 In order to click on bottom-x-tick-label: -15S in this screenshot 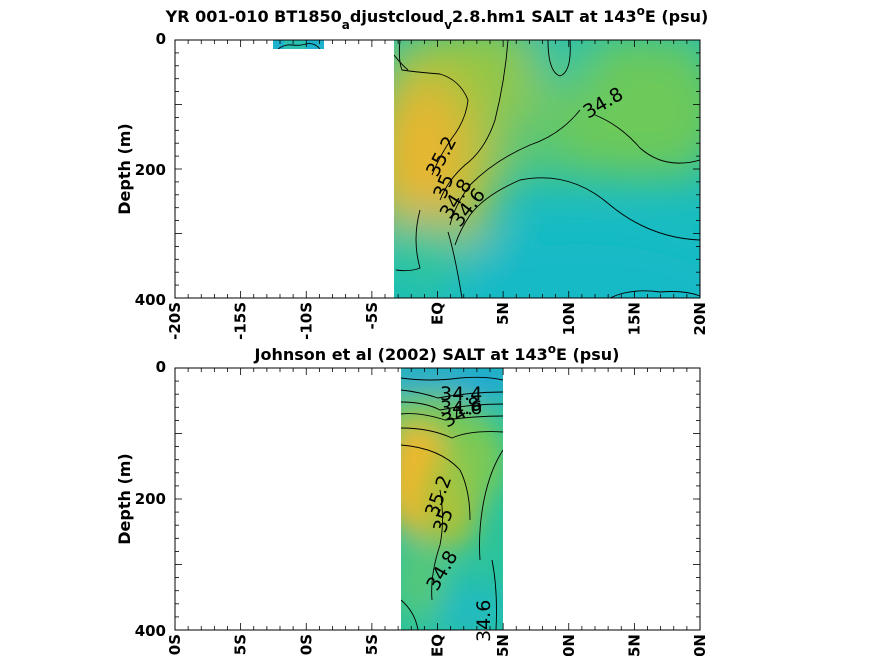, I will do `click(241, 645)`.